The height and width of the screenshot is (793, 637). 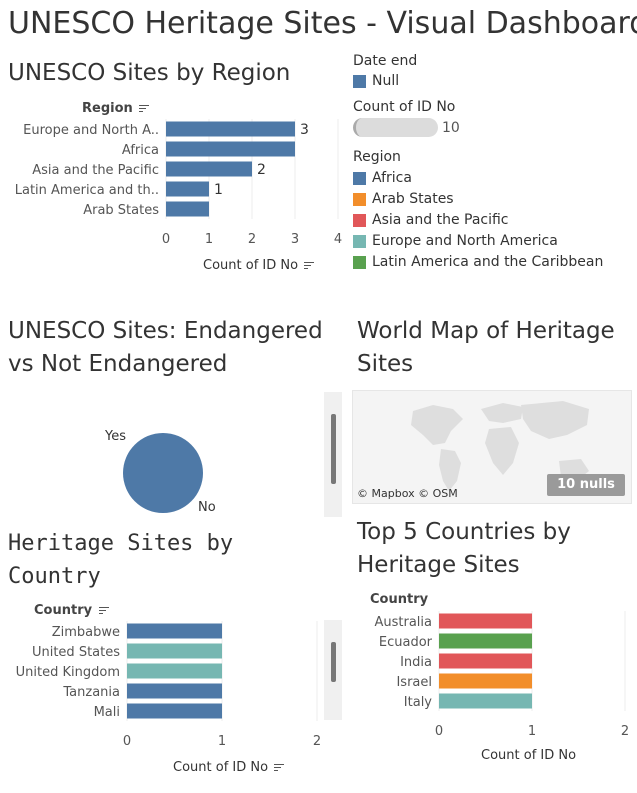 What do you see at coordinates (385, 61) in the screenshot?
I see `date-end-legend-title: Date end` at bounding box center [385, 61].